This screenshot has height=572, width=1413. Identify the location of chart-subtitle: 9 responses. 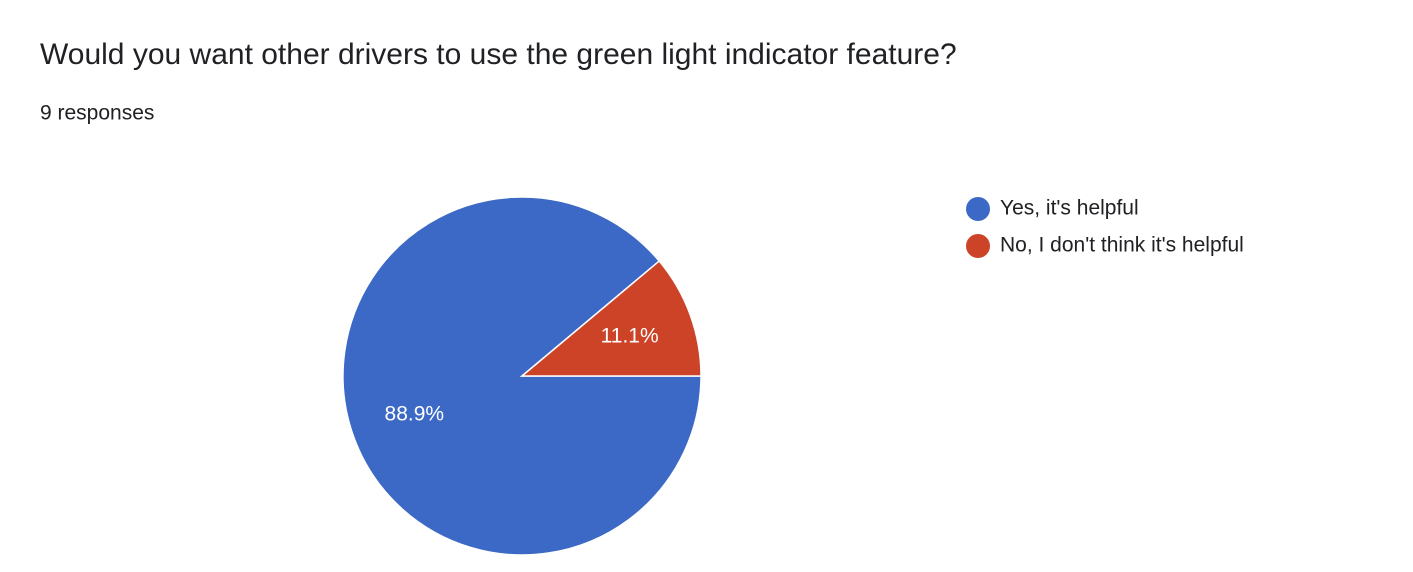
(97, 113).